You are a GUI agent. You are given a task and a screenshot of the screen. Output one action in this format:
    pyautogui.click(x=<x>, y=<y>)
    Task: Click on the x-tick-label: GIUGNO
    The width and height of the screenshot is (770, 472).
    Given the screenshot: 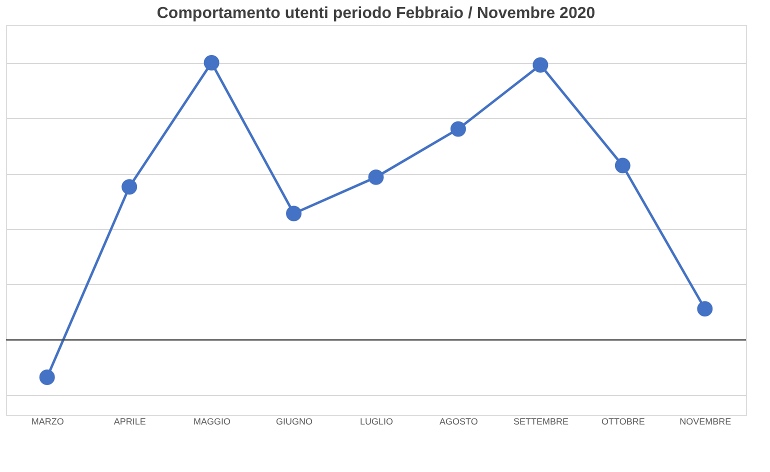 What is the action you would take?
    pyautogui.click(x=294, y=421)
    